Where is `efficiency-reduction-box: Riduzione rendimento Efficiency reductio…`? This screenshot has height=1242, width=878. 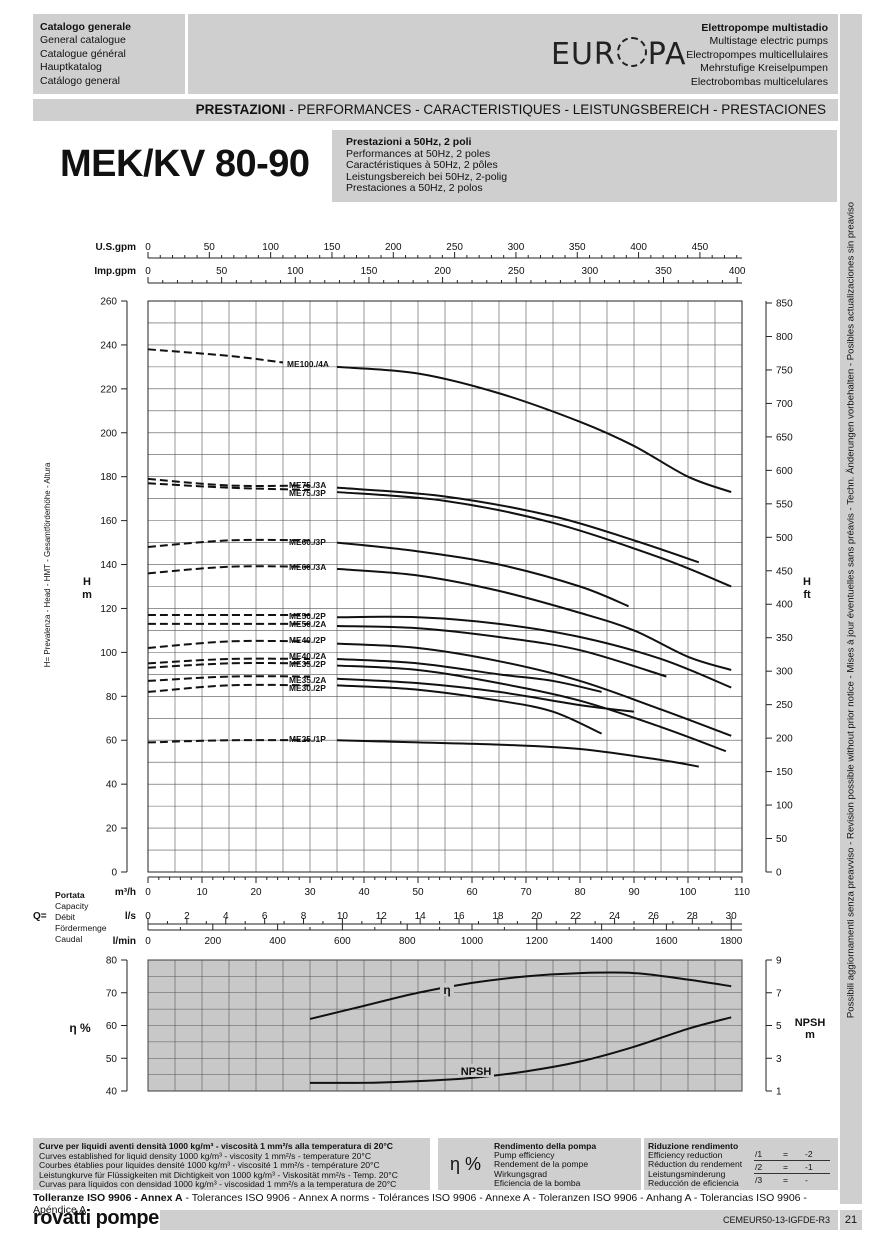 efficiency-reduction-box: Riduzione rendimento Efficiency reductio… is located at coordinates (741, 1164).